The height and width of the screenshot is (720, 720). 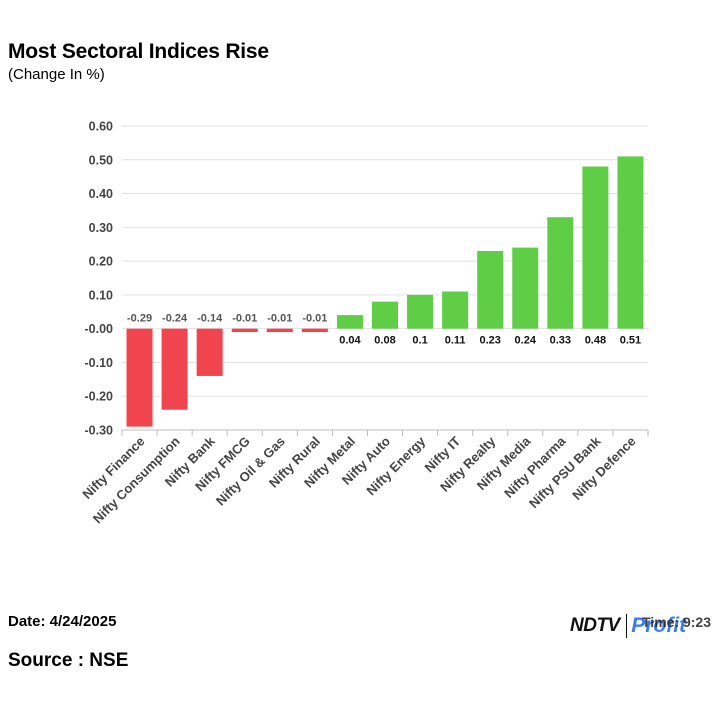 I want to click on x-category-label: Nifty Defence, so click(x=603, y=468).